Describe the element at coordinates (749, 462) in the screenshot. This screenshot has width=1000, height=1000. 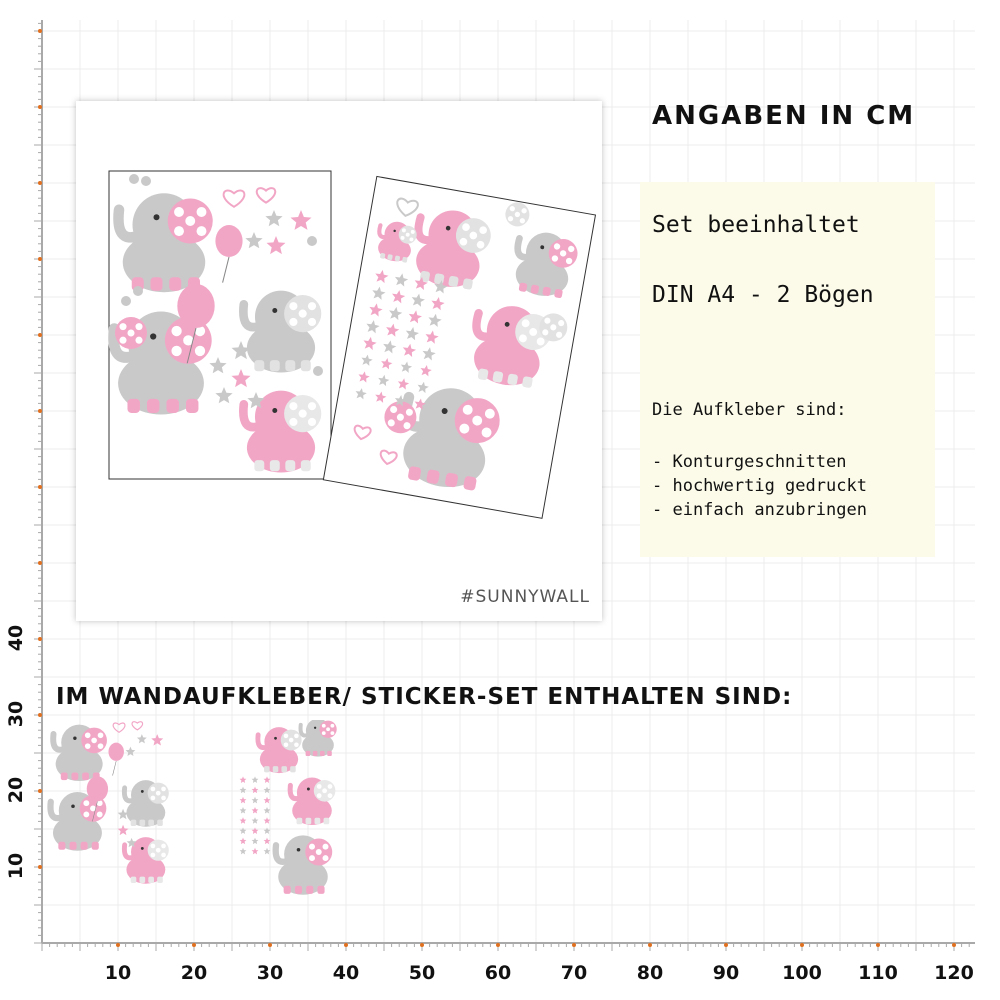
I see `feature-item: - Konturgeschnitten` at that location.